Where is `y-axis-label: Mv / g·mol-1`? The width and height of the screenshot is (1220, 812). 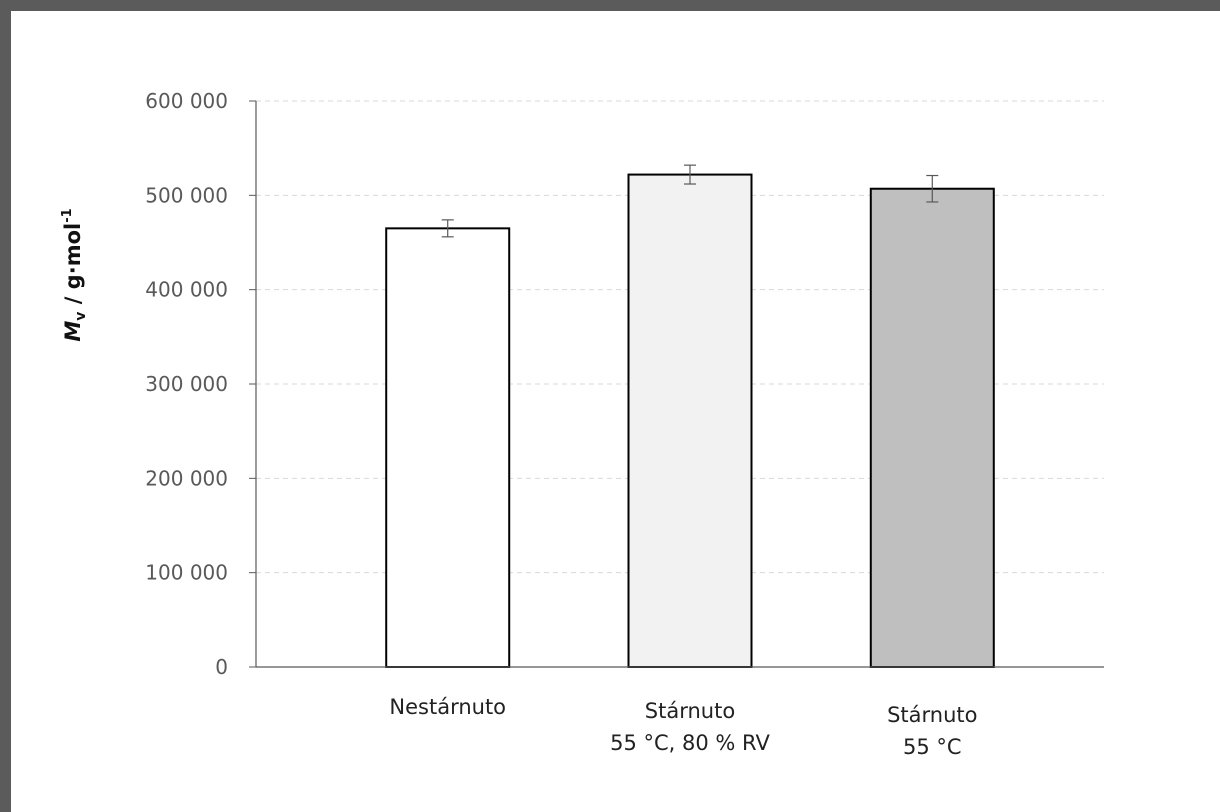 y-axis-label: Mv / g·mol-1 is located at coordinates (74, 274).